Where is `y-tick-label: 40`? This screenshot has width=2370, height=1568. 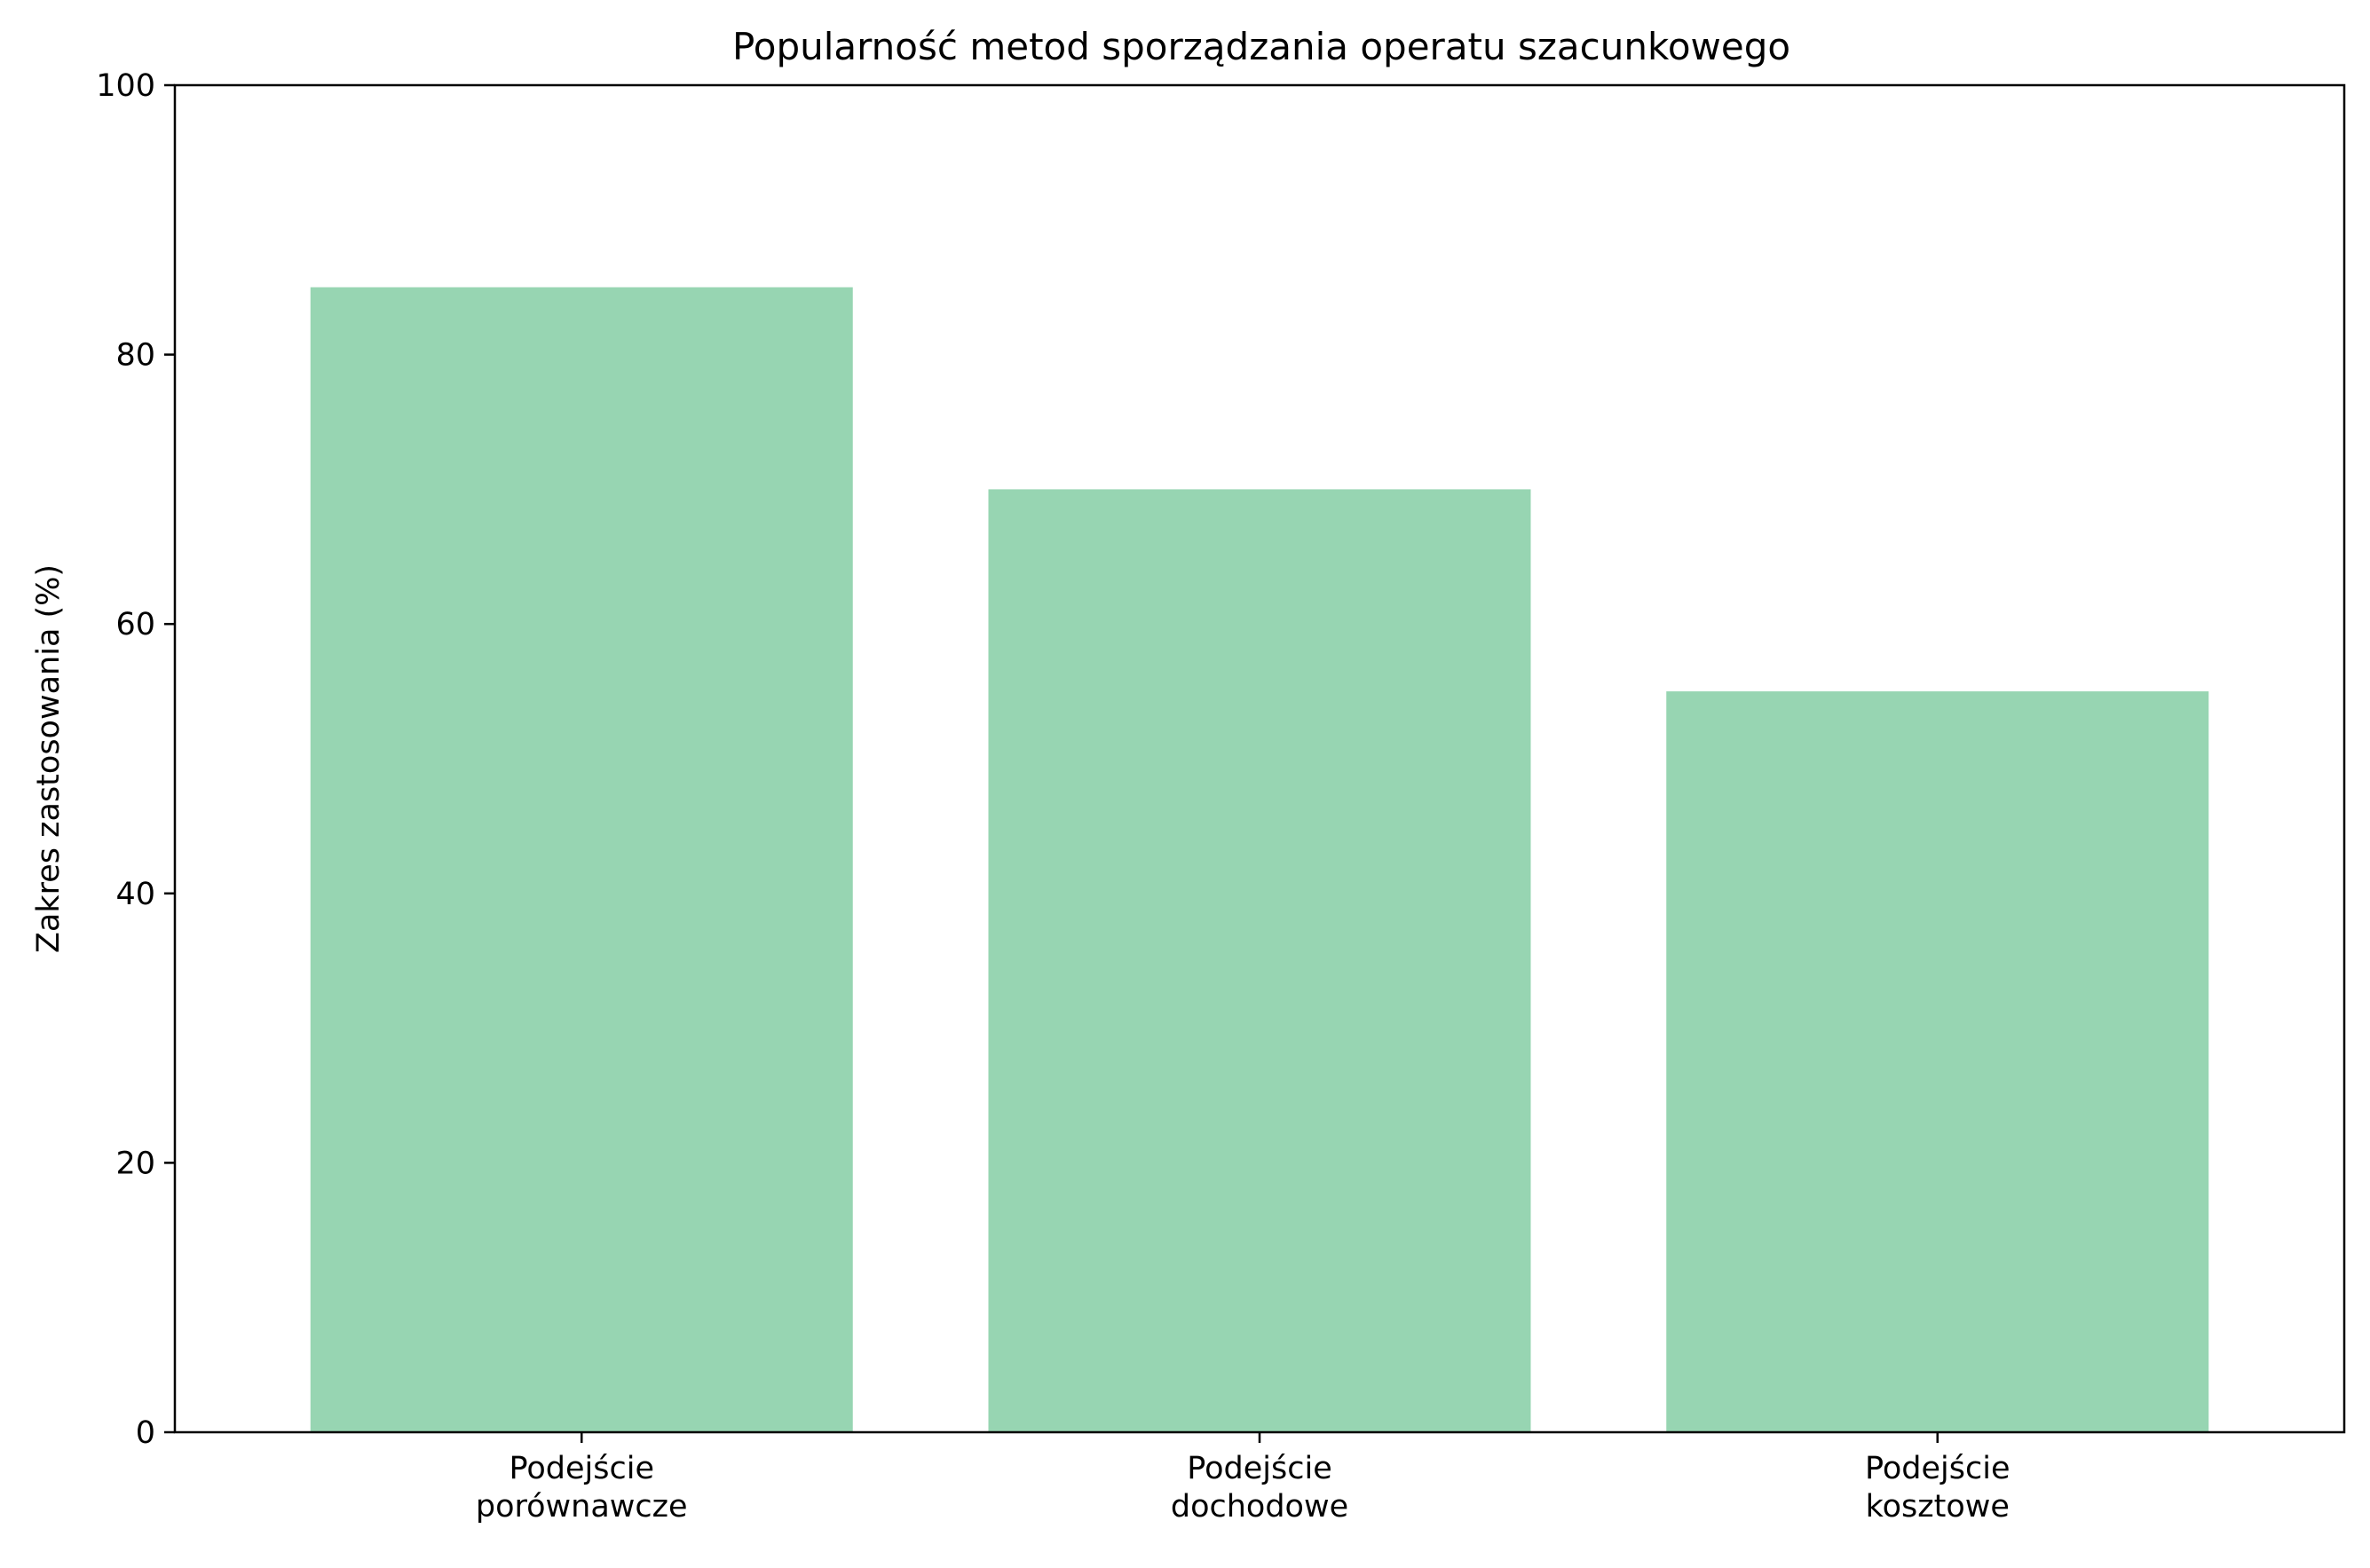
y-tick-label: 40 is located at coordinates (135, 894).